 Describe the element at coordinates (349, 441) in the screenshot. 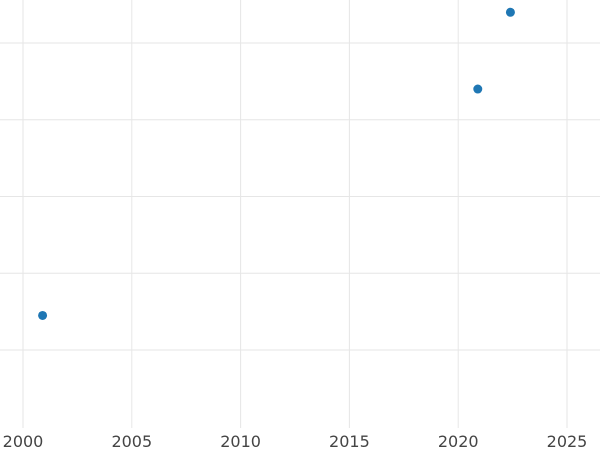

I see `x-tick-label-2015: 2015` at that location.